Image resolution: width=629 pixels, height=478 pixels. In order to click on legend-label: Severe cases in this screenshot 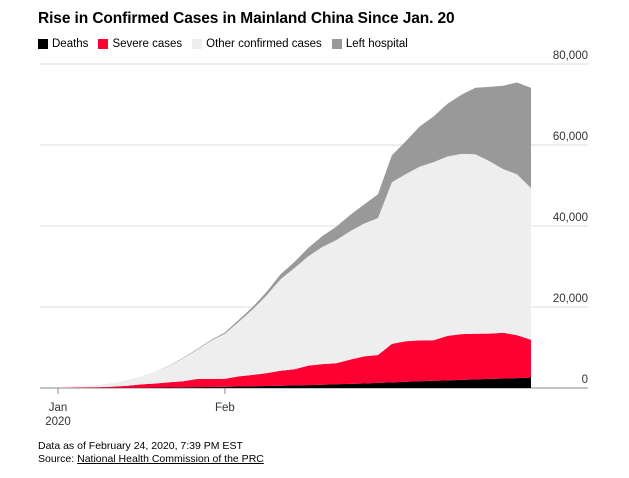, I will do `click(147, 44)`.